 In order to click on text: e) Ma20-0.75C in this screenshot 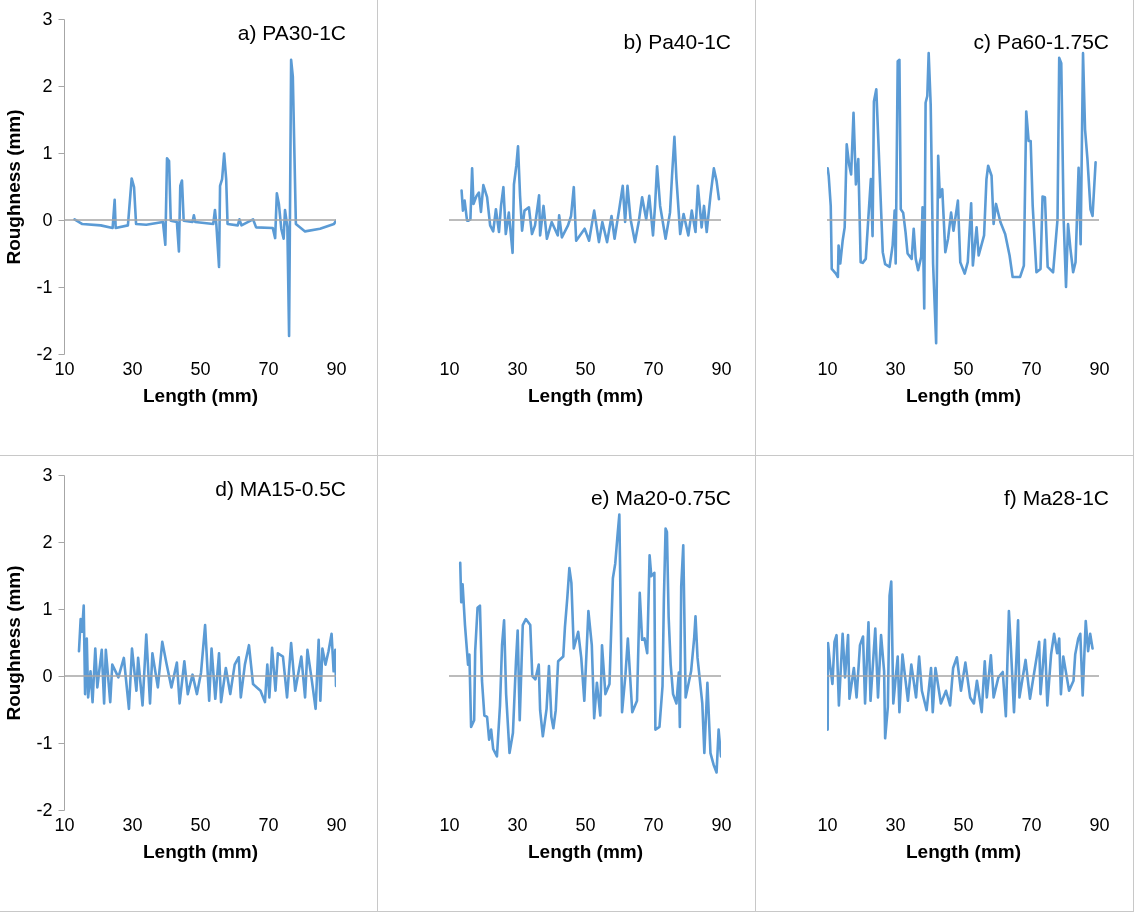, I will do `click(661, 497)`.